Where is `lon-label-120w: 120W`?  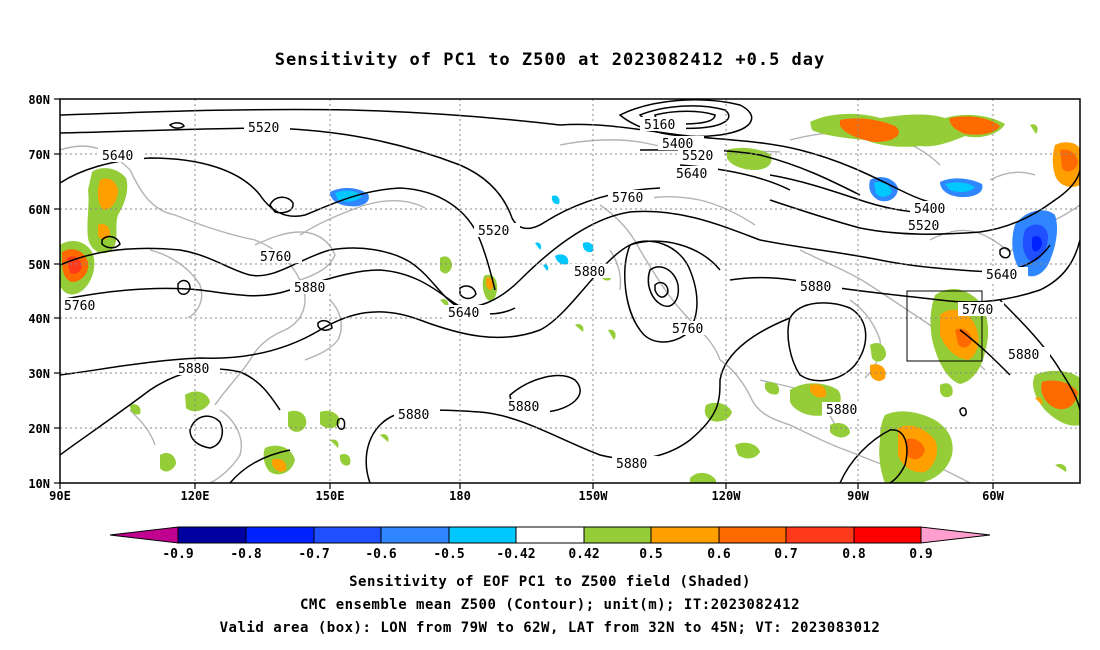 lon-label-120w: 120W is located at coordinates (727, 496).